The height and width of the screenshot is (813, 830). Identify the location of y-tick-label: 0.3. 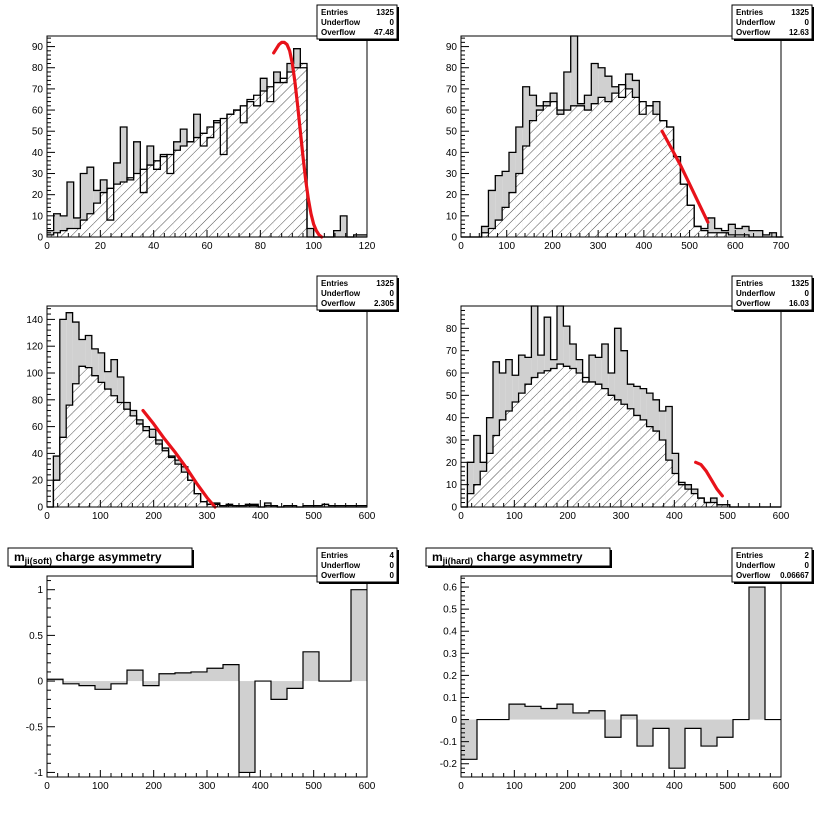
(450, 654).